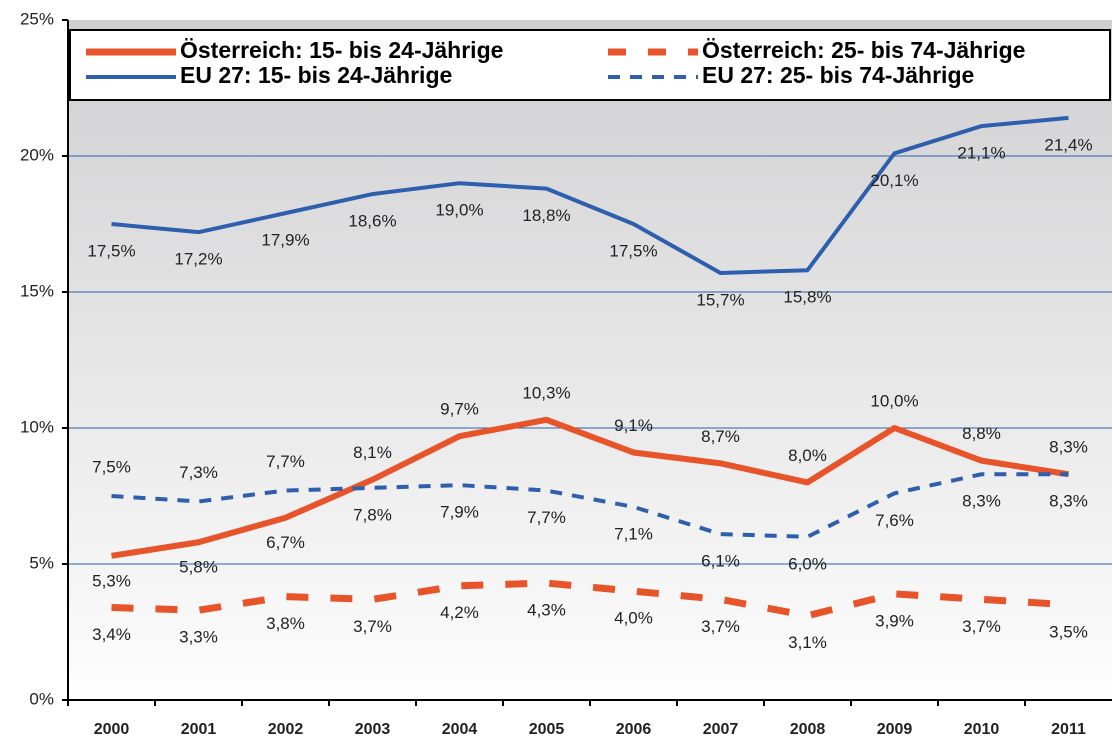 The width and height of the screenshot is (1113, 742). Describe the element at coordinates (1068, 631) in the screenshot. I see `data-label: 3,5%` at that location.